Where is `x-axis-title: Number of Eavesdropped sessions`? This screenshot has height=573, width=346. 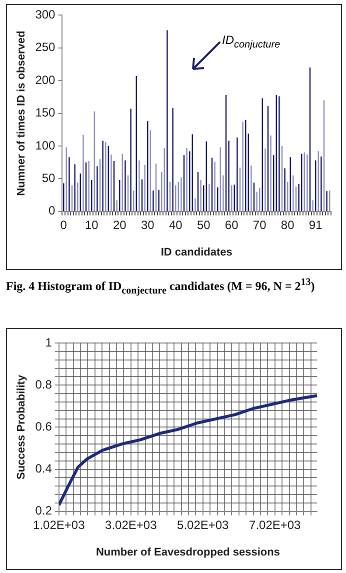
x-axis-title: Number of Eavesdropped sessions is located at coordinates (188, 552).